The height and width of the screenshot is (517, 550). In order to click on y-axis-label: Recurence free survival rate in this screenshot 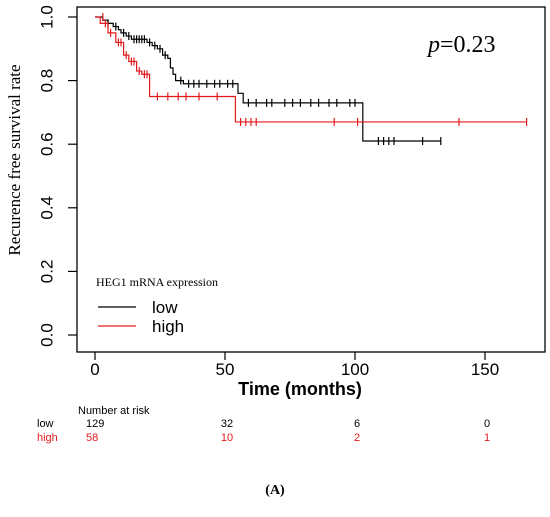, I will do `click(14, 159)`.